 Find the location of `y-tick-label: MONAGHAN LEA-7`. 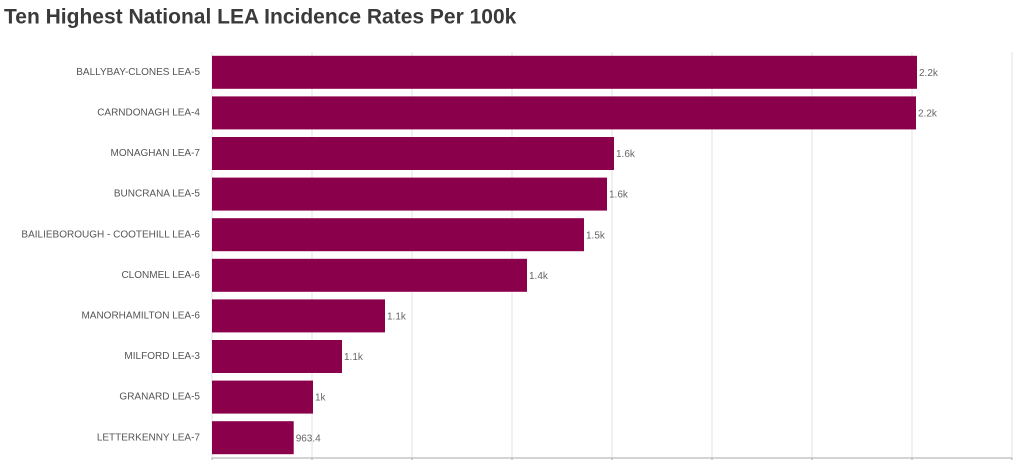

y-tick-label: MONAGHAN LEA-7 is located at coordinates (156, 153).